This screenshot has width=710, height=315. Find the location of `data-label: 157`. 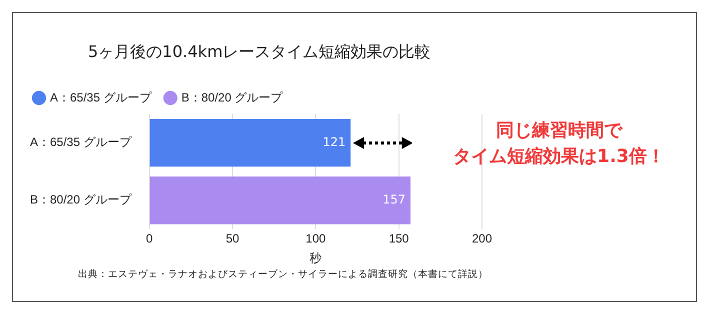

data-label: 157 is located at coordinates (394, 199).